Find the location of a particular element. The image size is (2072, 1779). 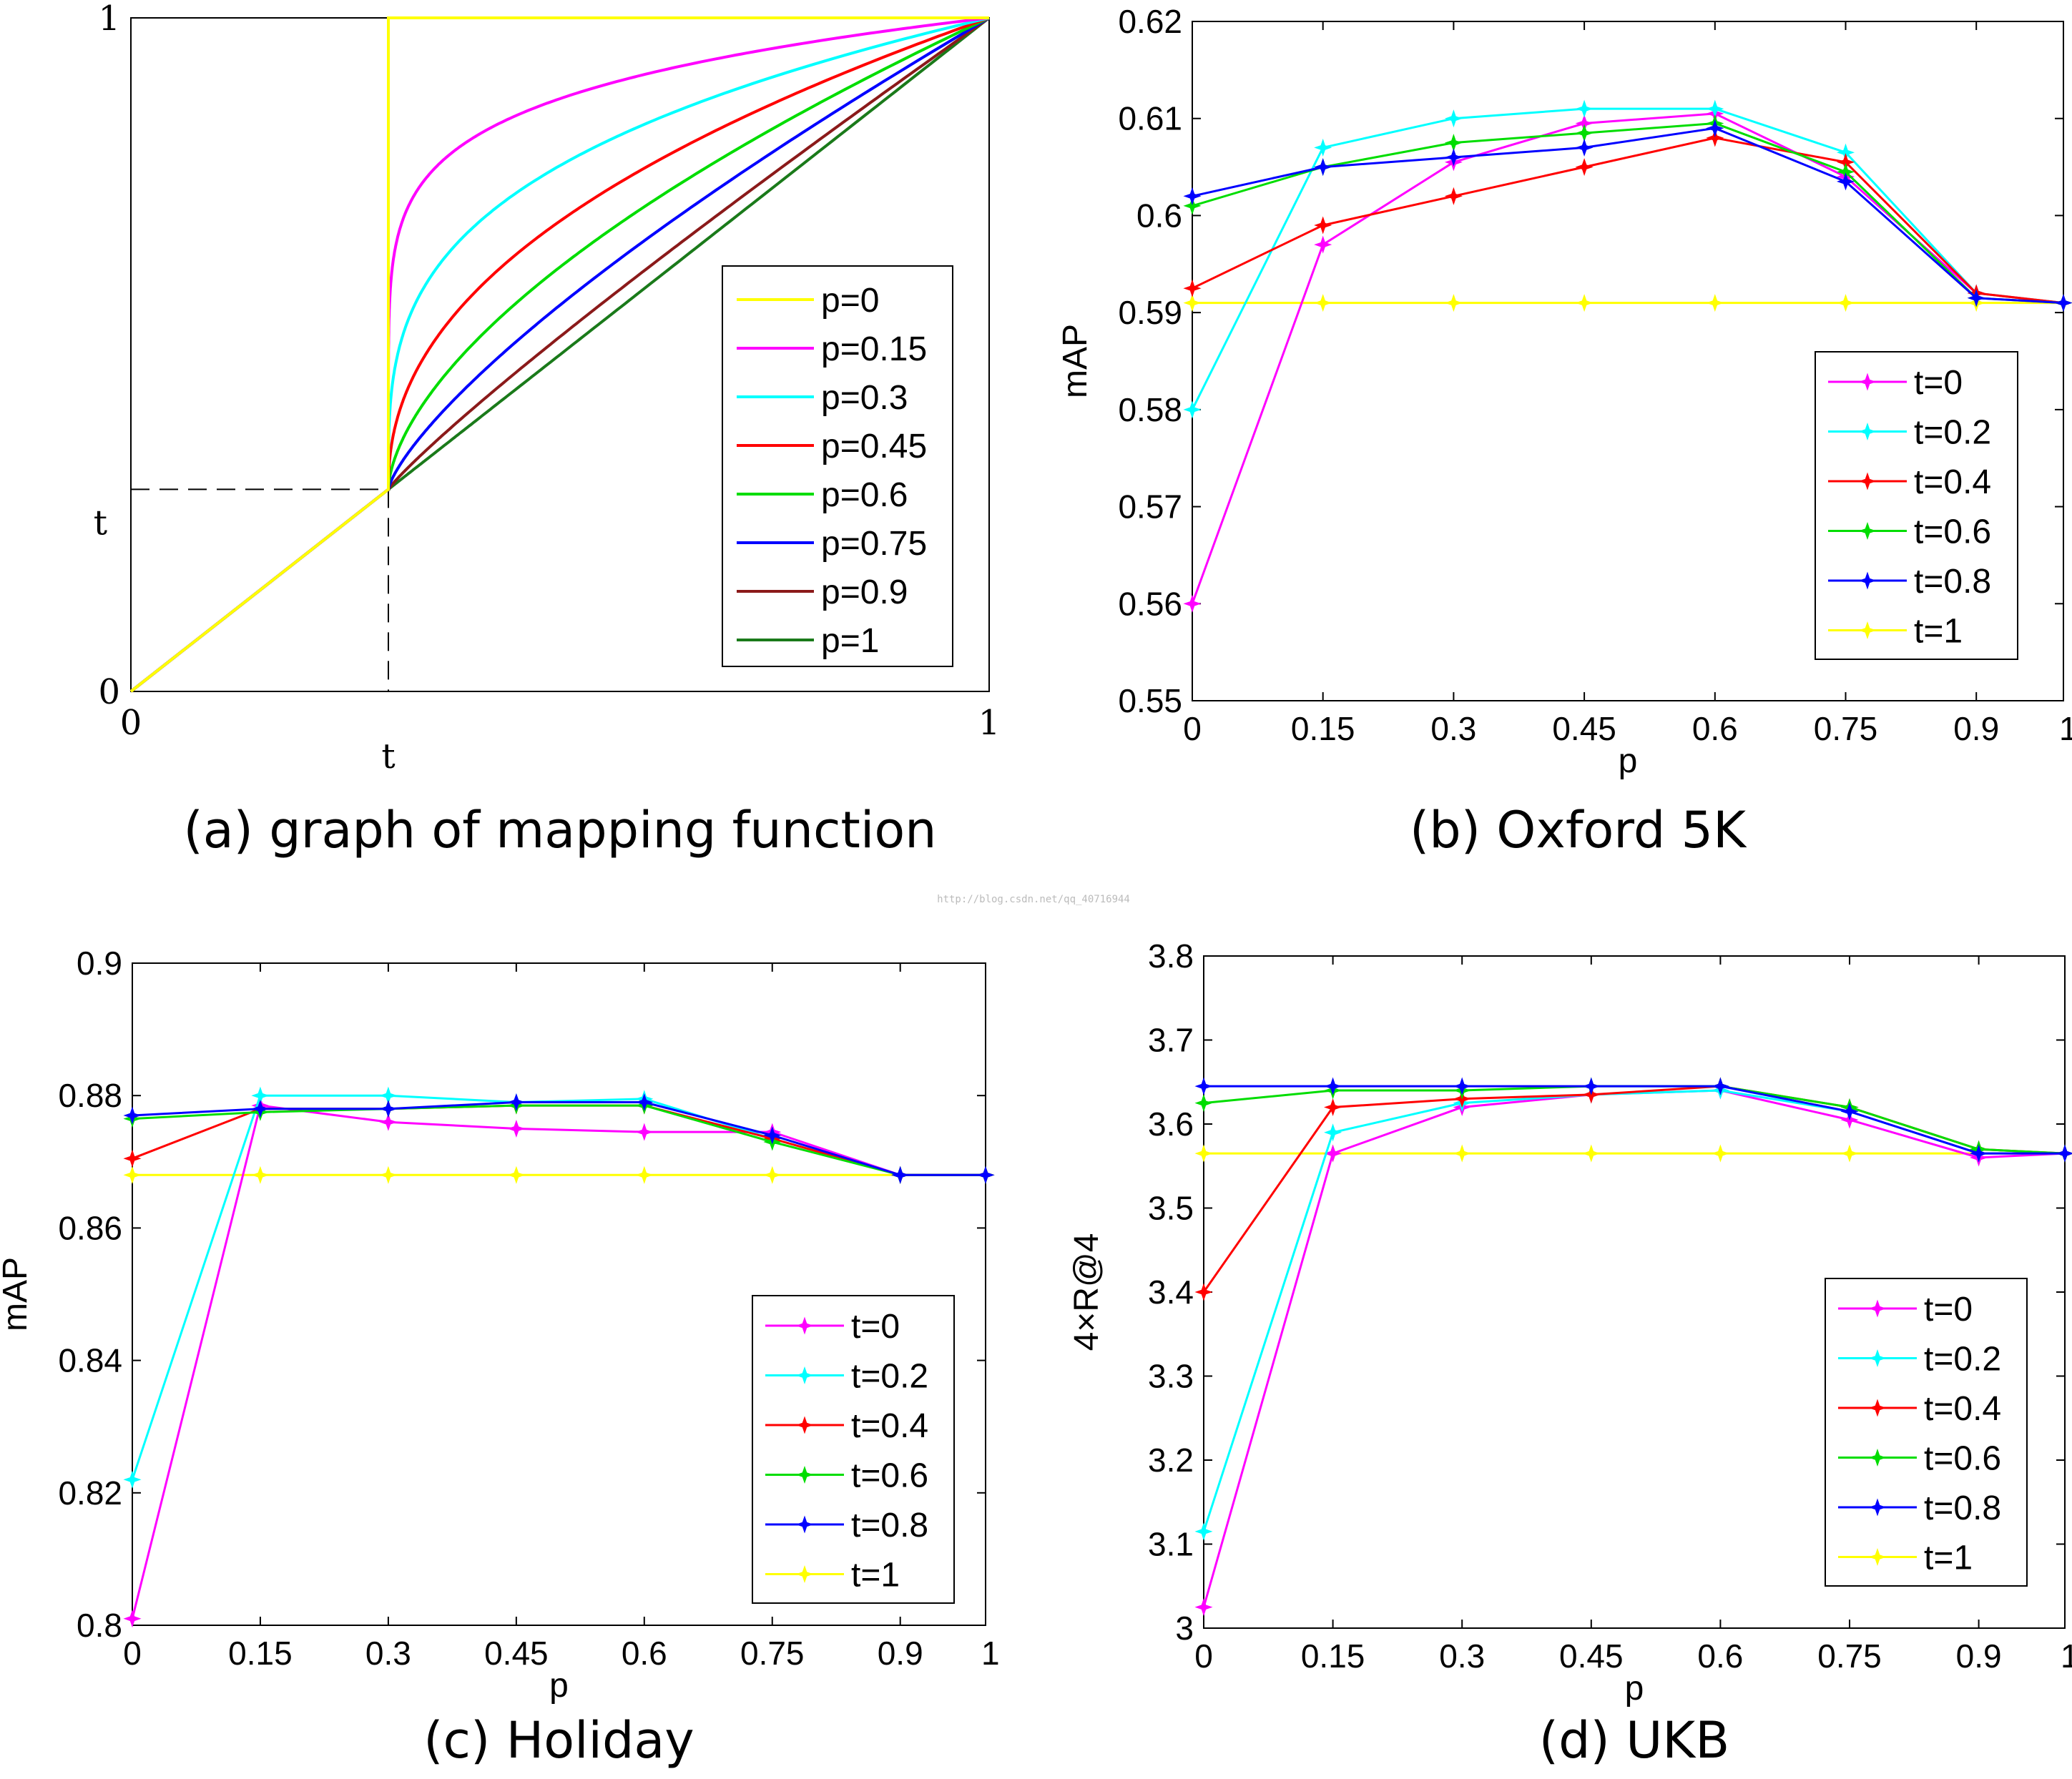

x-tick-label: t is located at coordinates (388, 756).